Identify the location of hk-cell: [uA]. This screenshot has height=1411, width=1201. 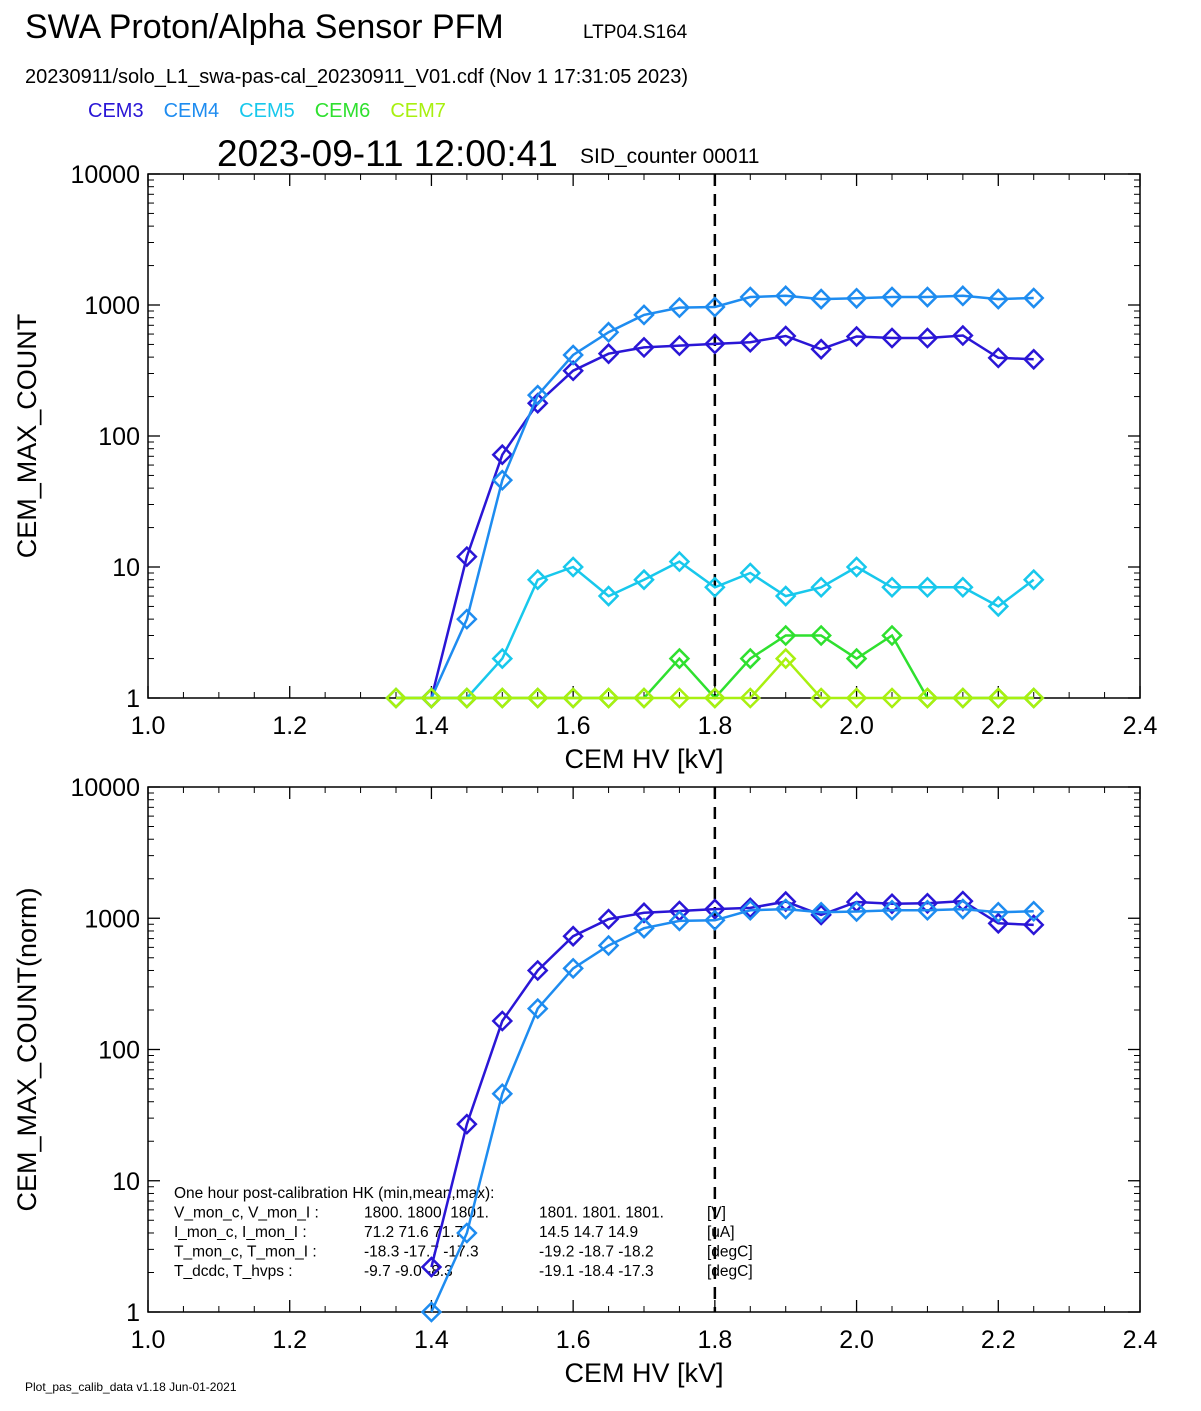
(721, 1232).